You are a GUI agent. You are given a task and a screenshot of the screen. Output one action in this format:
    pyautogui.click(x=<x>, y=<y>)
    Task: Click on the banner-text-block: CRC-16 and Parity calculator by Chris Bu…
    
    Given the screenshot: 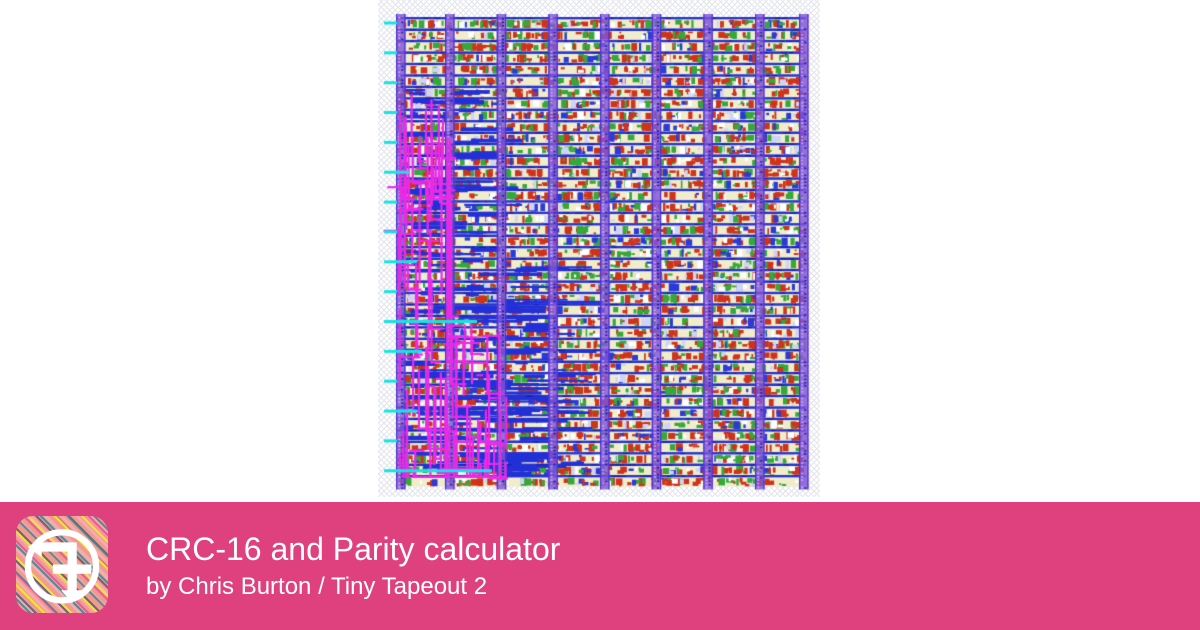 What is the action you would take?
    pyautogui.click(x=353, y=566)
    